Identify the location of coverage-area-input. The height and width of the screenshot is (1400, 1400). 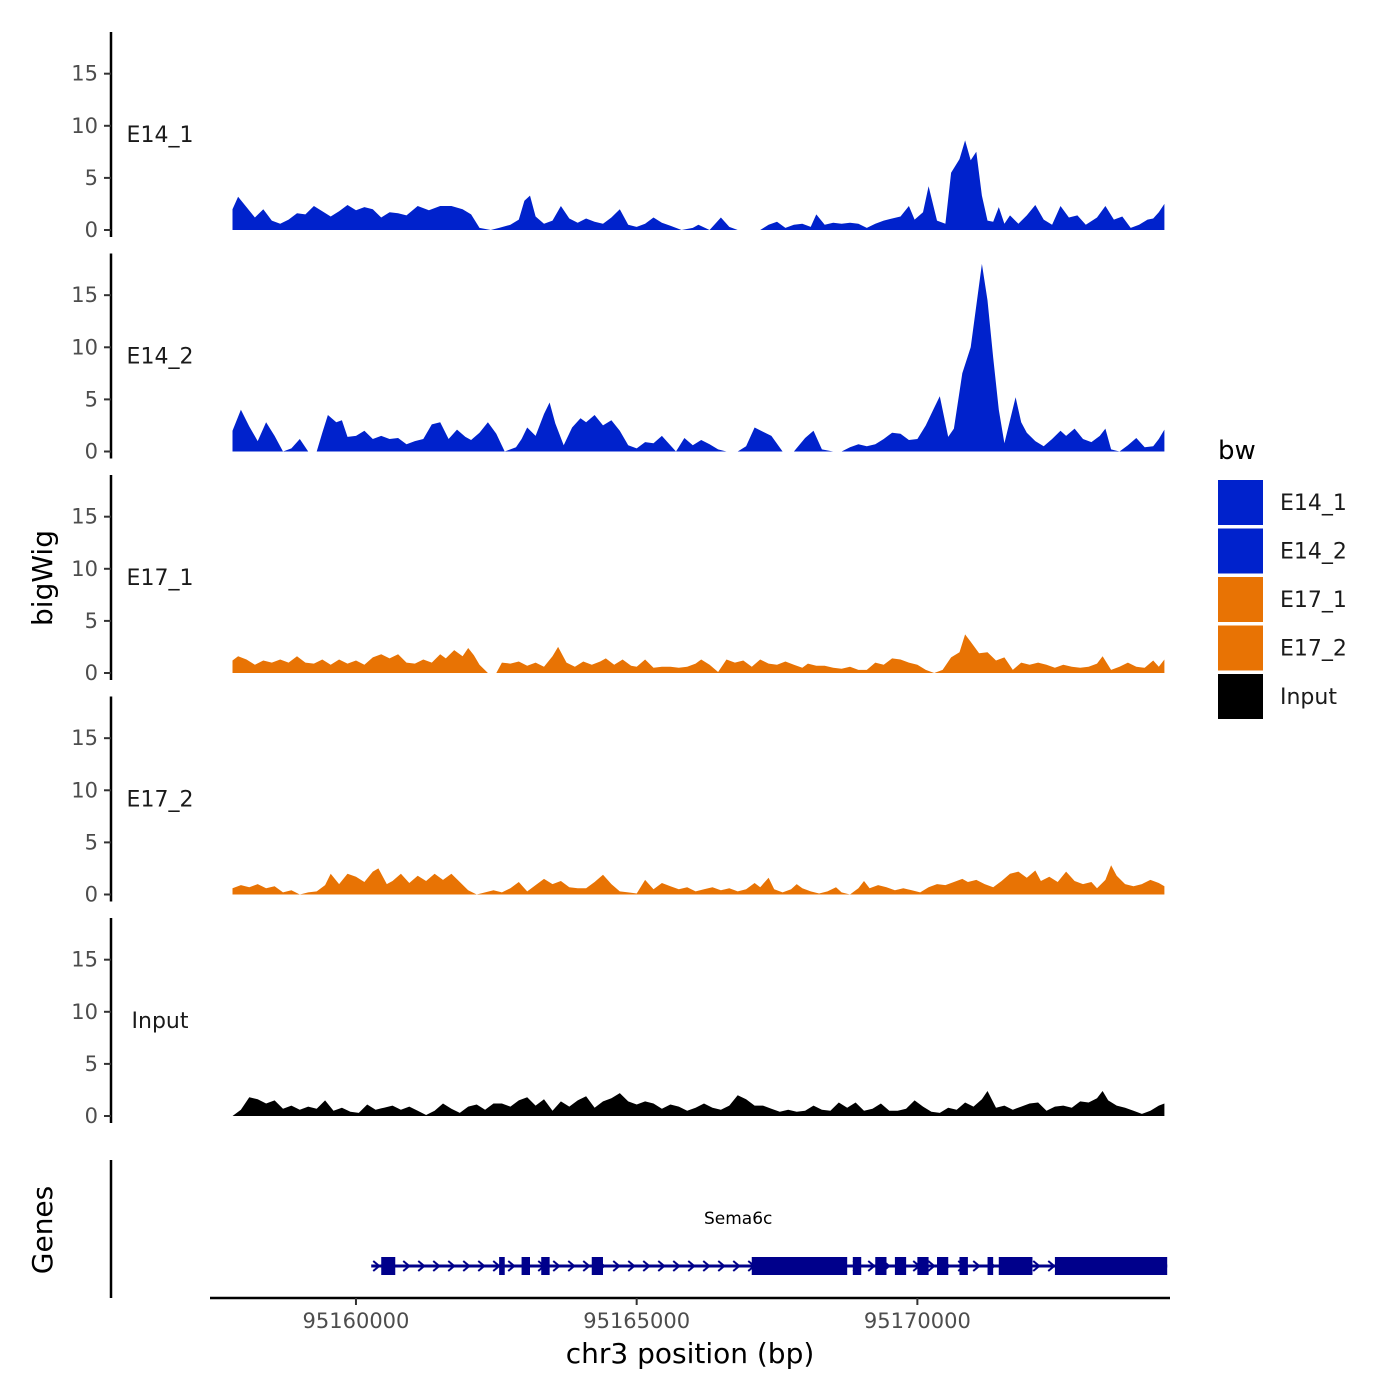
(698, 1103).